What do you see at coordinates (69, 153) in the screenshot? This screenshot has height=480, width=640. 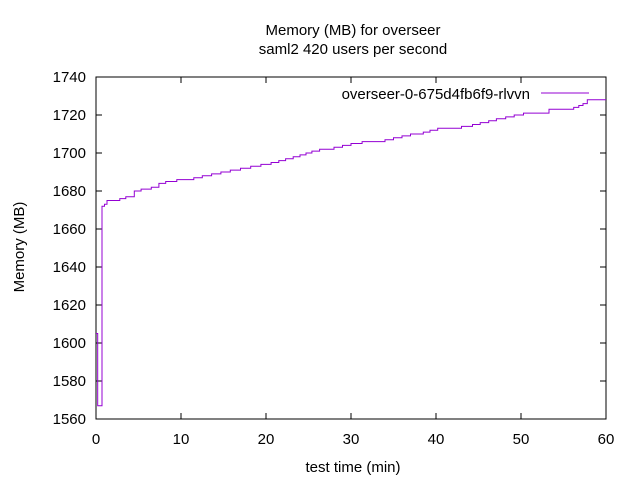 I see `y-tick-label: 1700` at bounding box center [69, 153].